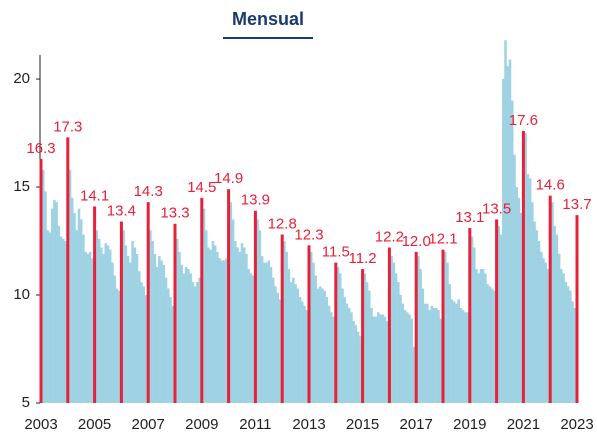  Describe the element at coordinates (174, 213) in the screenshot. I see `data-label: 13.3` at that location.